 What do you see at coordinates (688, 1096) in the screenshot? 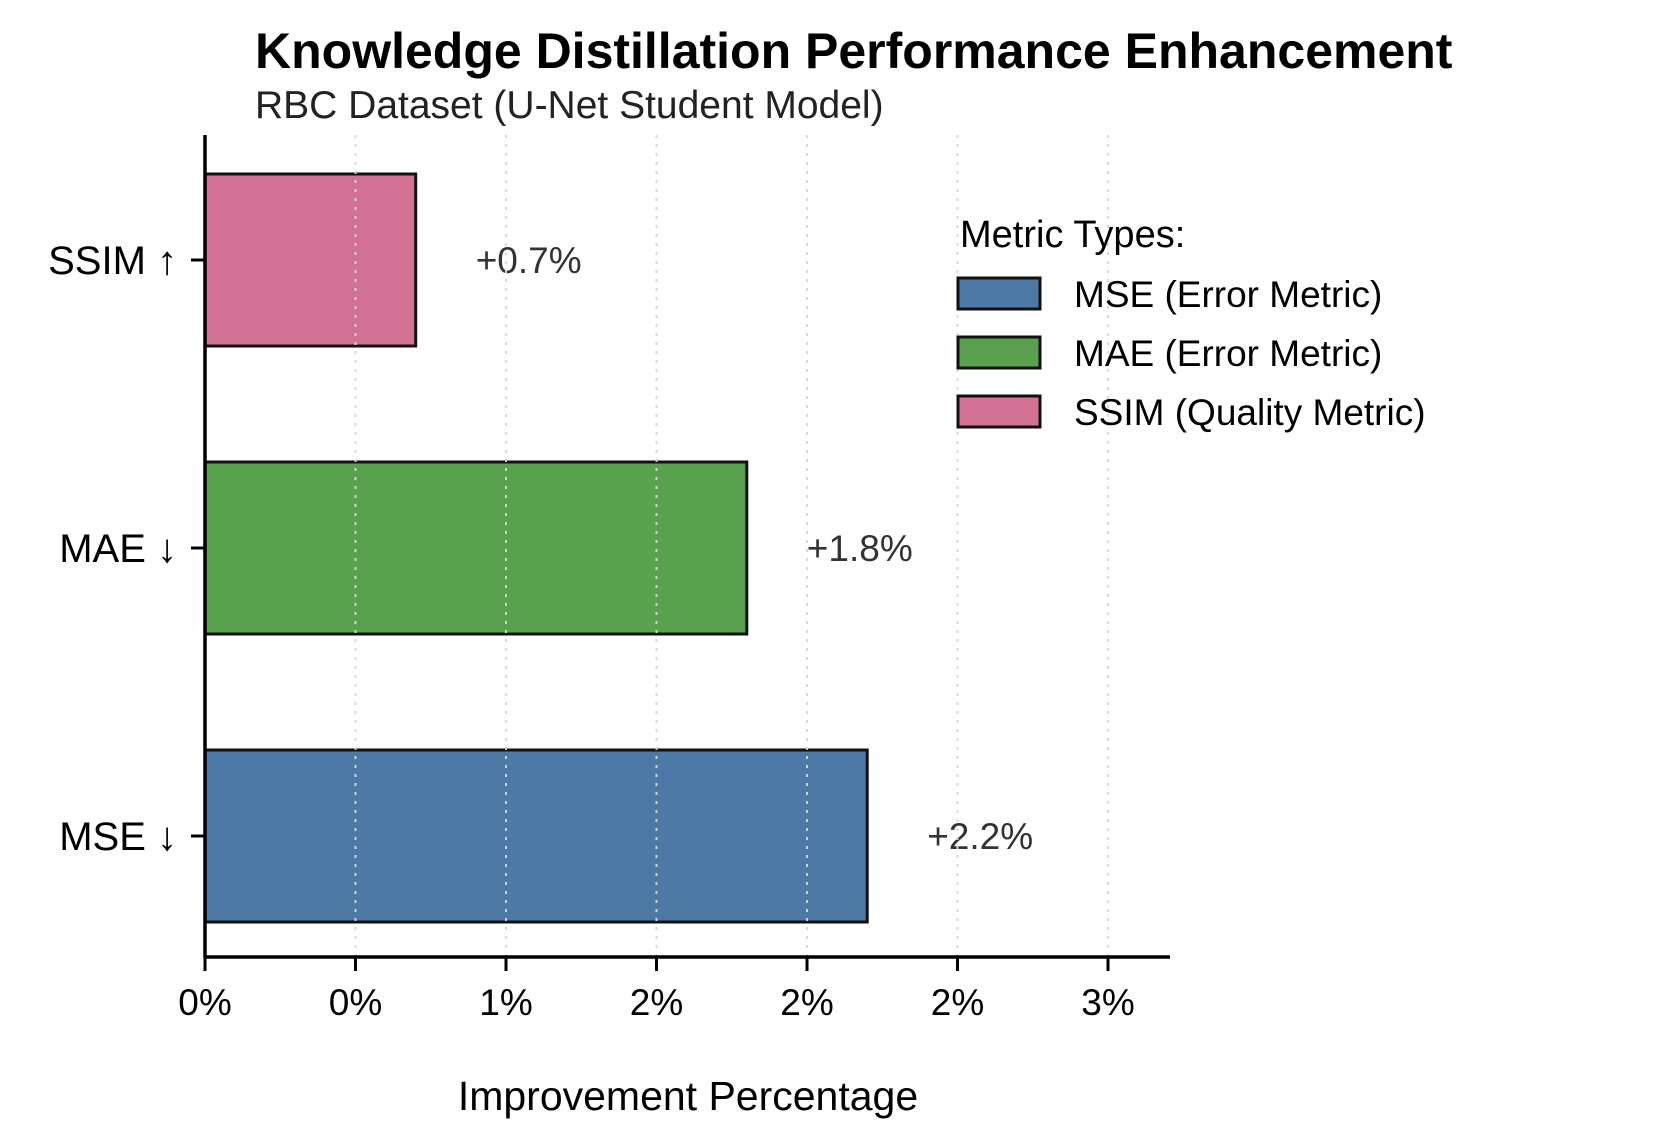
I see `x-axis-label: Improvement Percentage` at bounding box center [688, 1096].